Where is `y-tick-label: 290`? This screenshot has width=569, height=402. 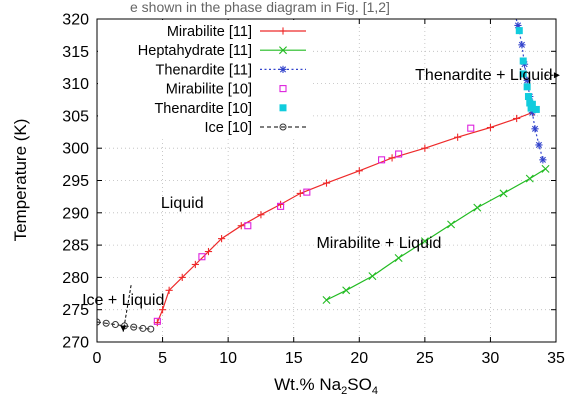 y-tick-label: 290 is located at coordinates (75, 213).